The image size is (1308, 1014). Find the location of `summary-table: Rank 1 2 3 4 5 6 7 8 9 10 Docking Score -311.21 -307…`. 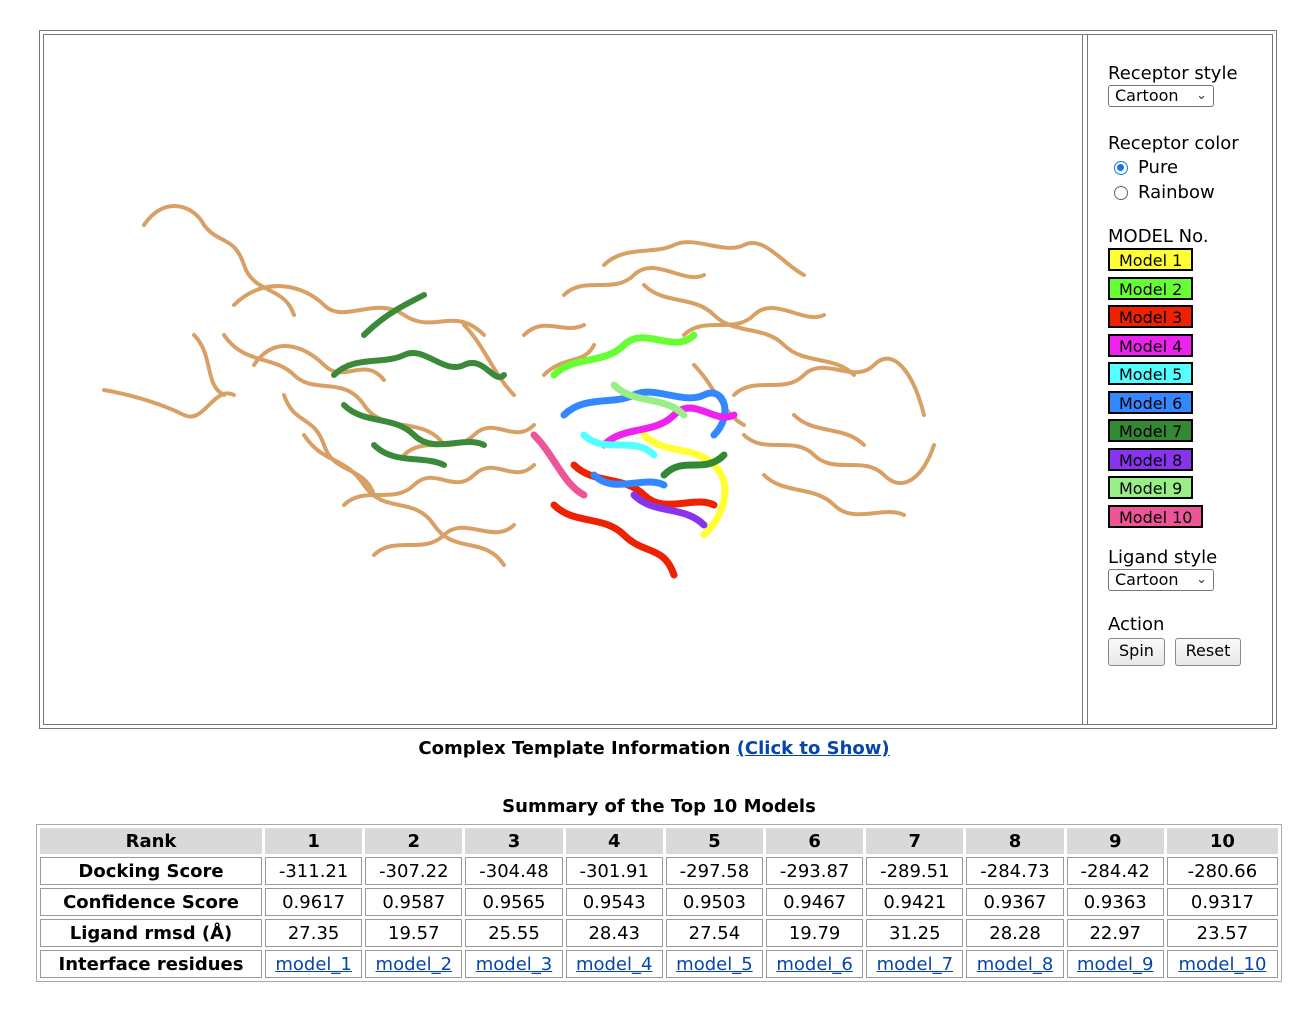

summary-table: Rank 1 2 3 4 5 6 7 8 9 10 Docking Score -311.21 -307… is located at coordinates (659, 903).